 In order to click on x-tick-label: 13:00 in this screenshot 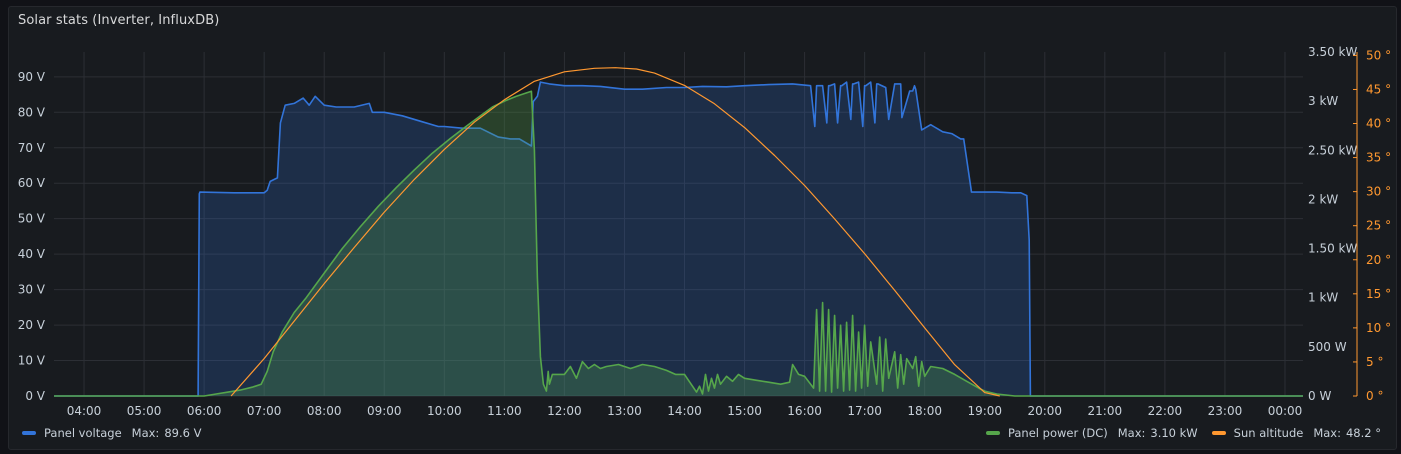, I will do `click(624, 411)`.